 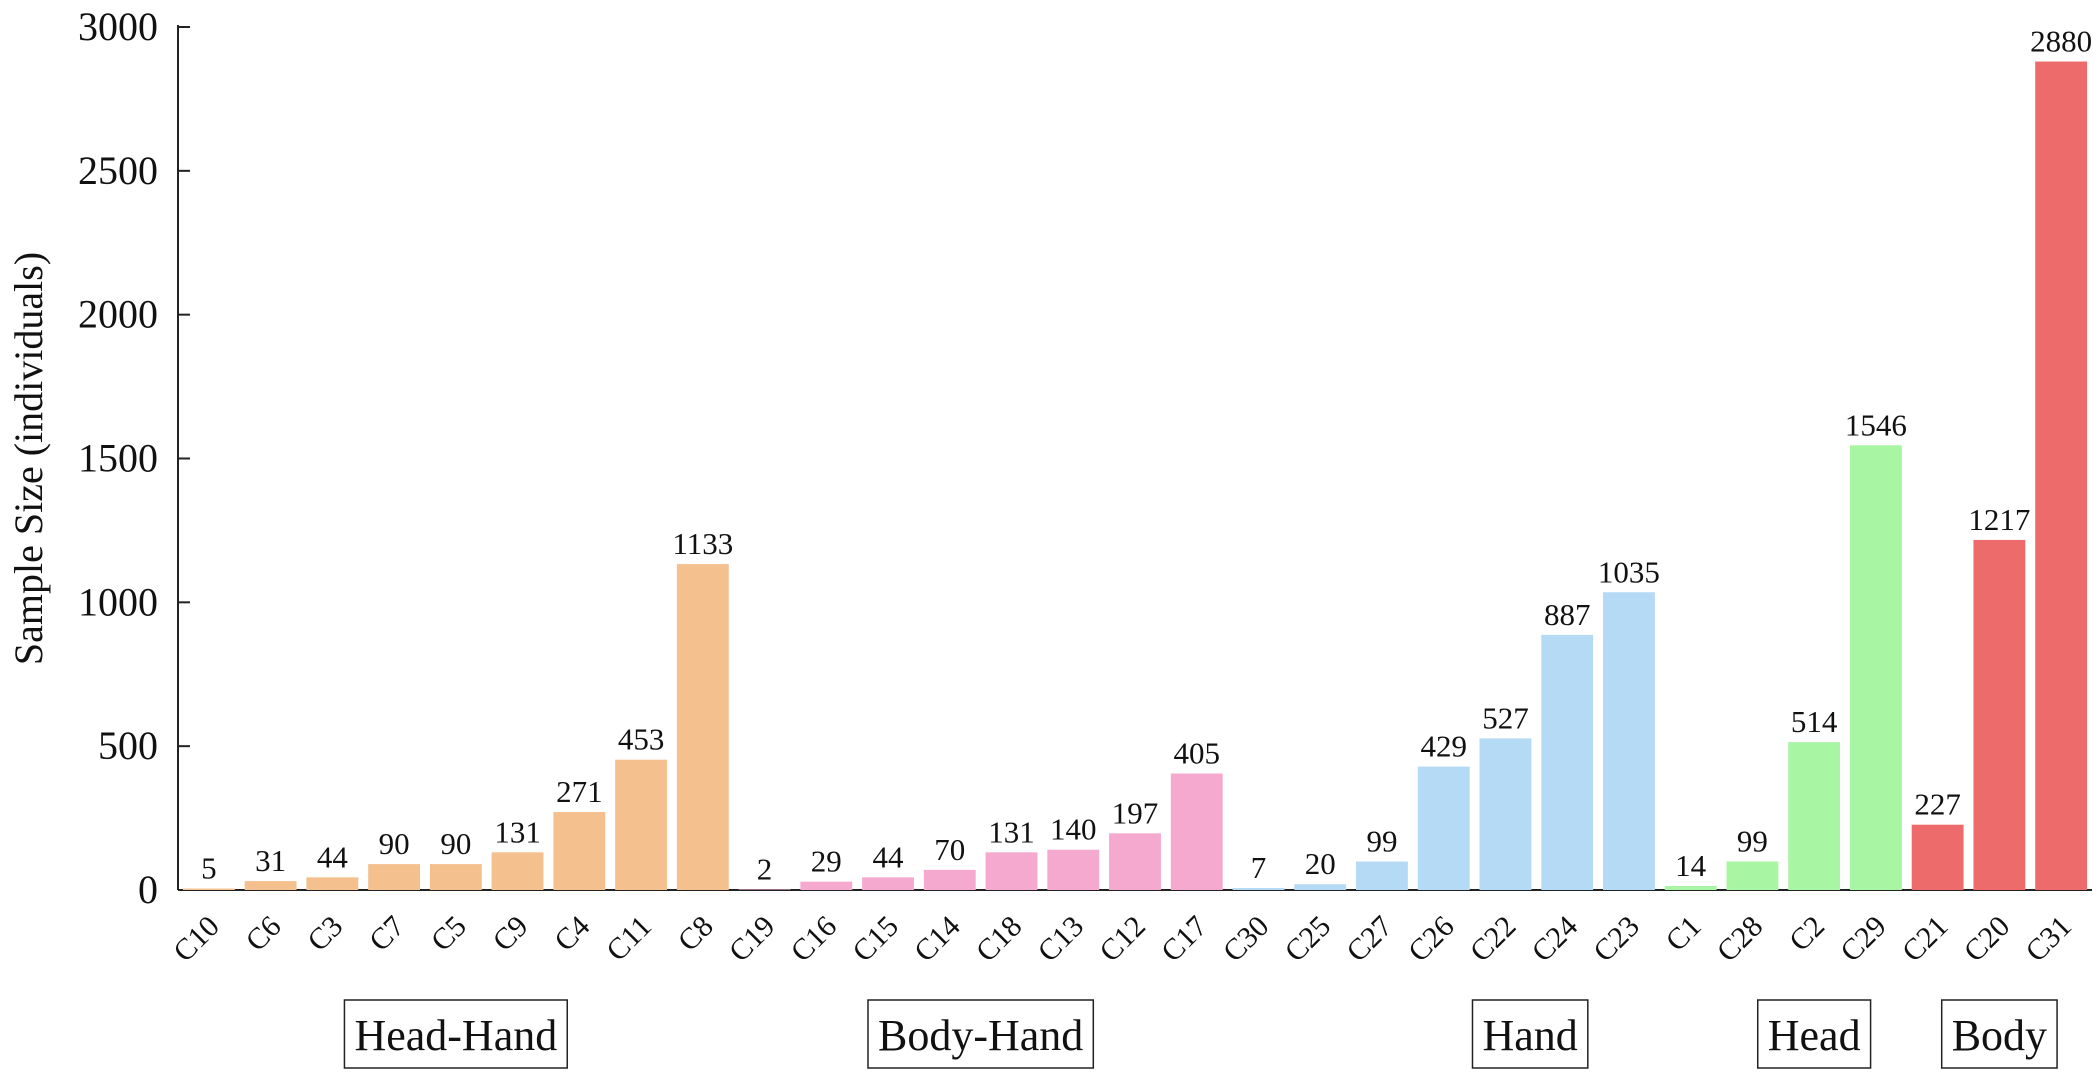 What do you see at coordinates (1505, 814) in the screenshot?
I see `bar-C22` at bounding box center [1505, 814].